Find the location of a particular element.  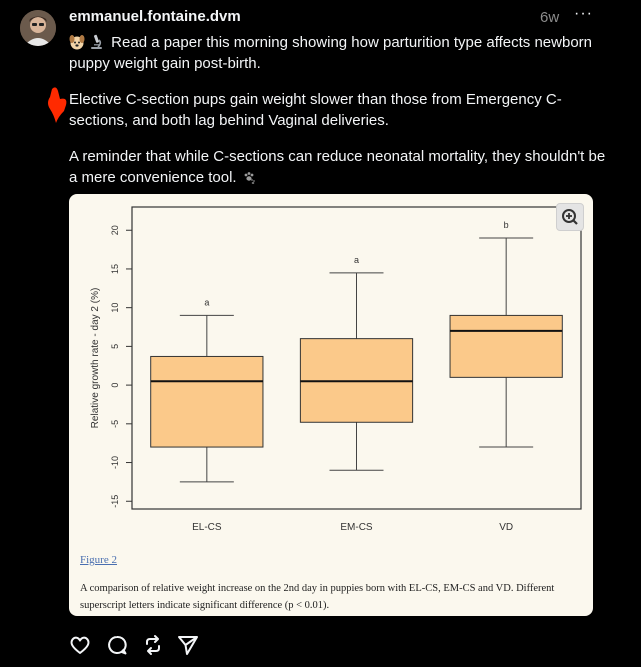

zoom-in-icon is located at coordinates (570, 217).